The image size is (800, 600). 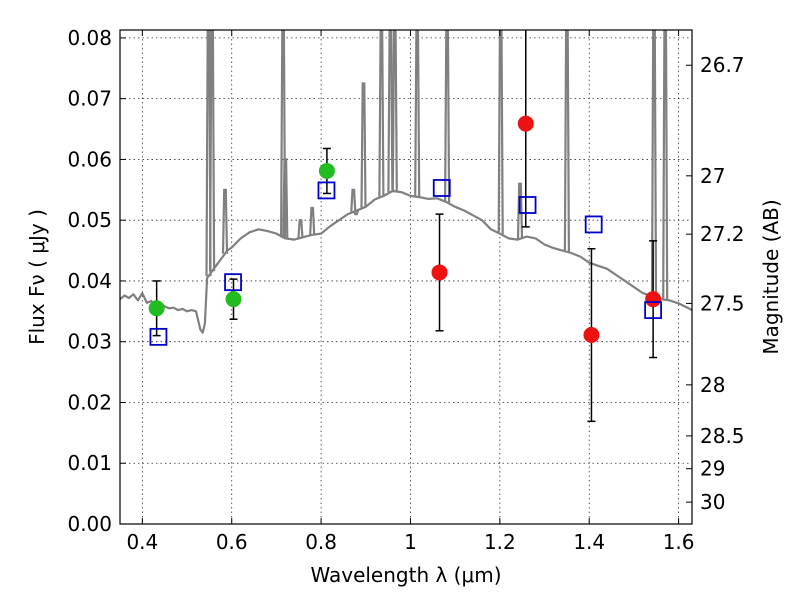 What do you see at coordinates (712, 176) in the screenshot?
I see `right-tick-label: 27` at bounding box center [712, 176].